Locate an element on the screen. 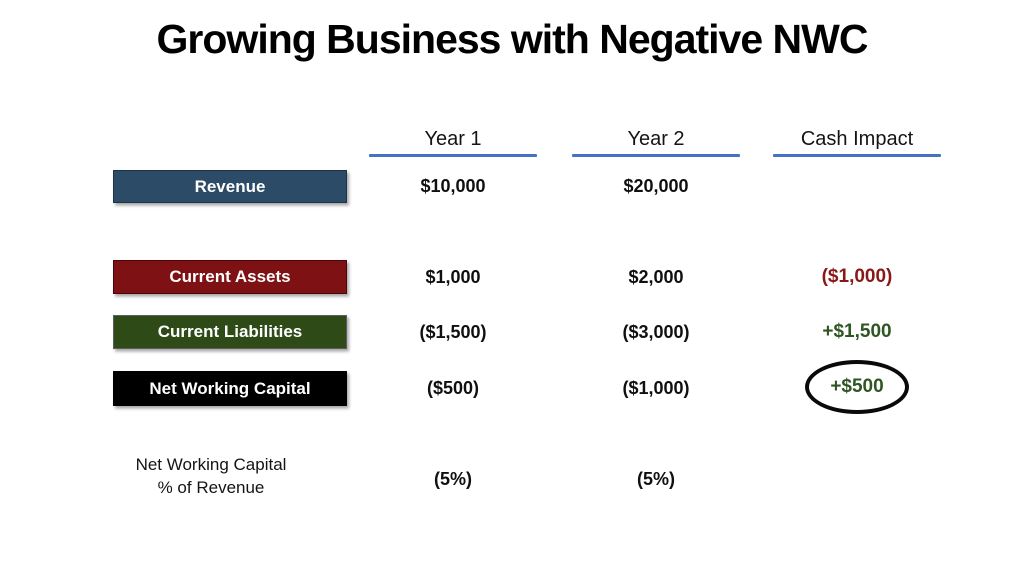 The width and height of the screenshot is (1024, 576). current-liabilities-year2-value: ($3,000) is located at coordinates (656, 332).